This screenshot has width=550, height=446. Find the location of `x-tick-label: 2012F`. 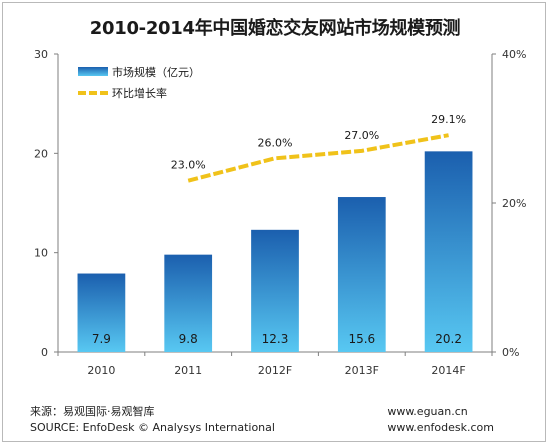

x-tick-label: 2012F is located at coordinates (275, 370).